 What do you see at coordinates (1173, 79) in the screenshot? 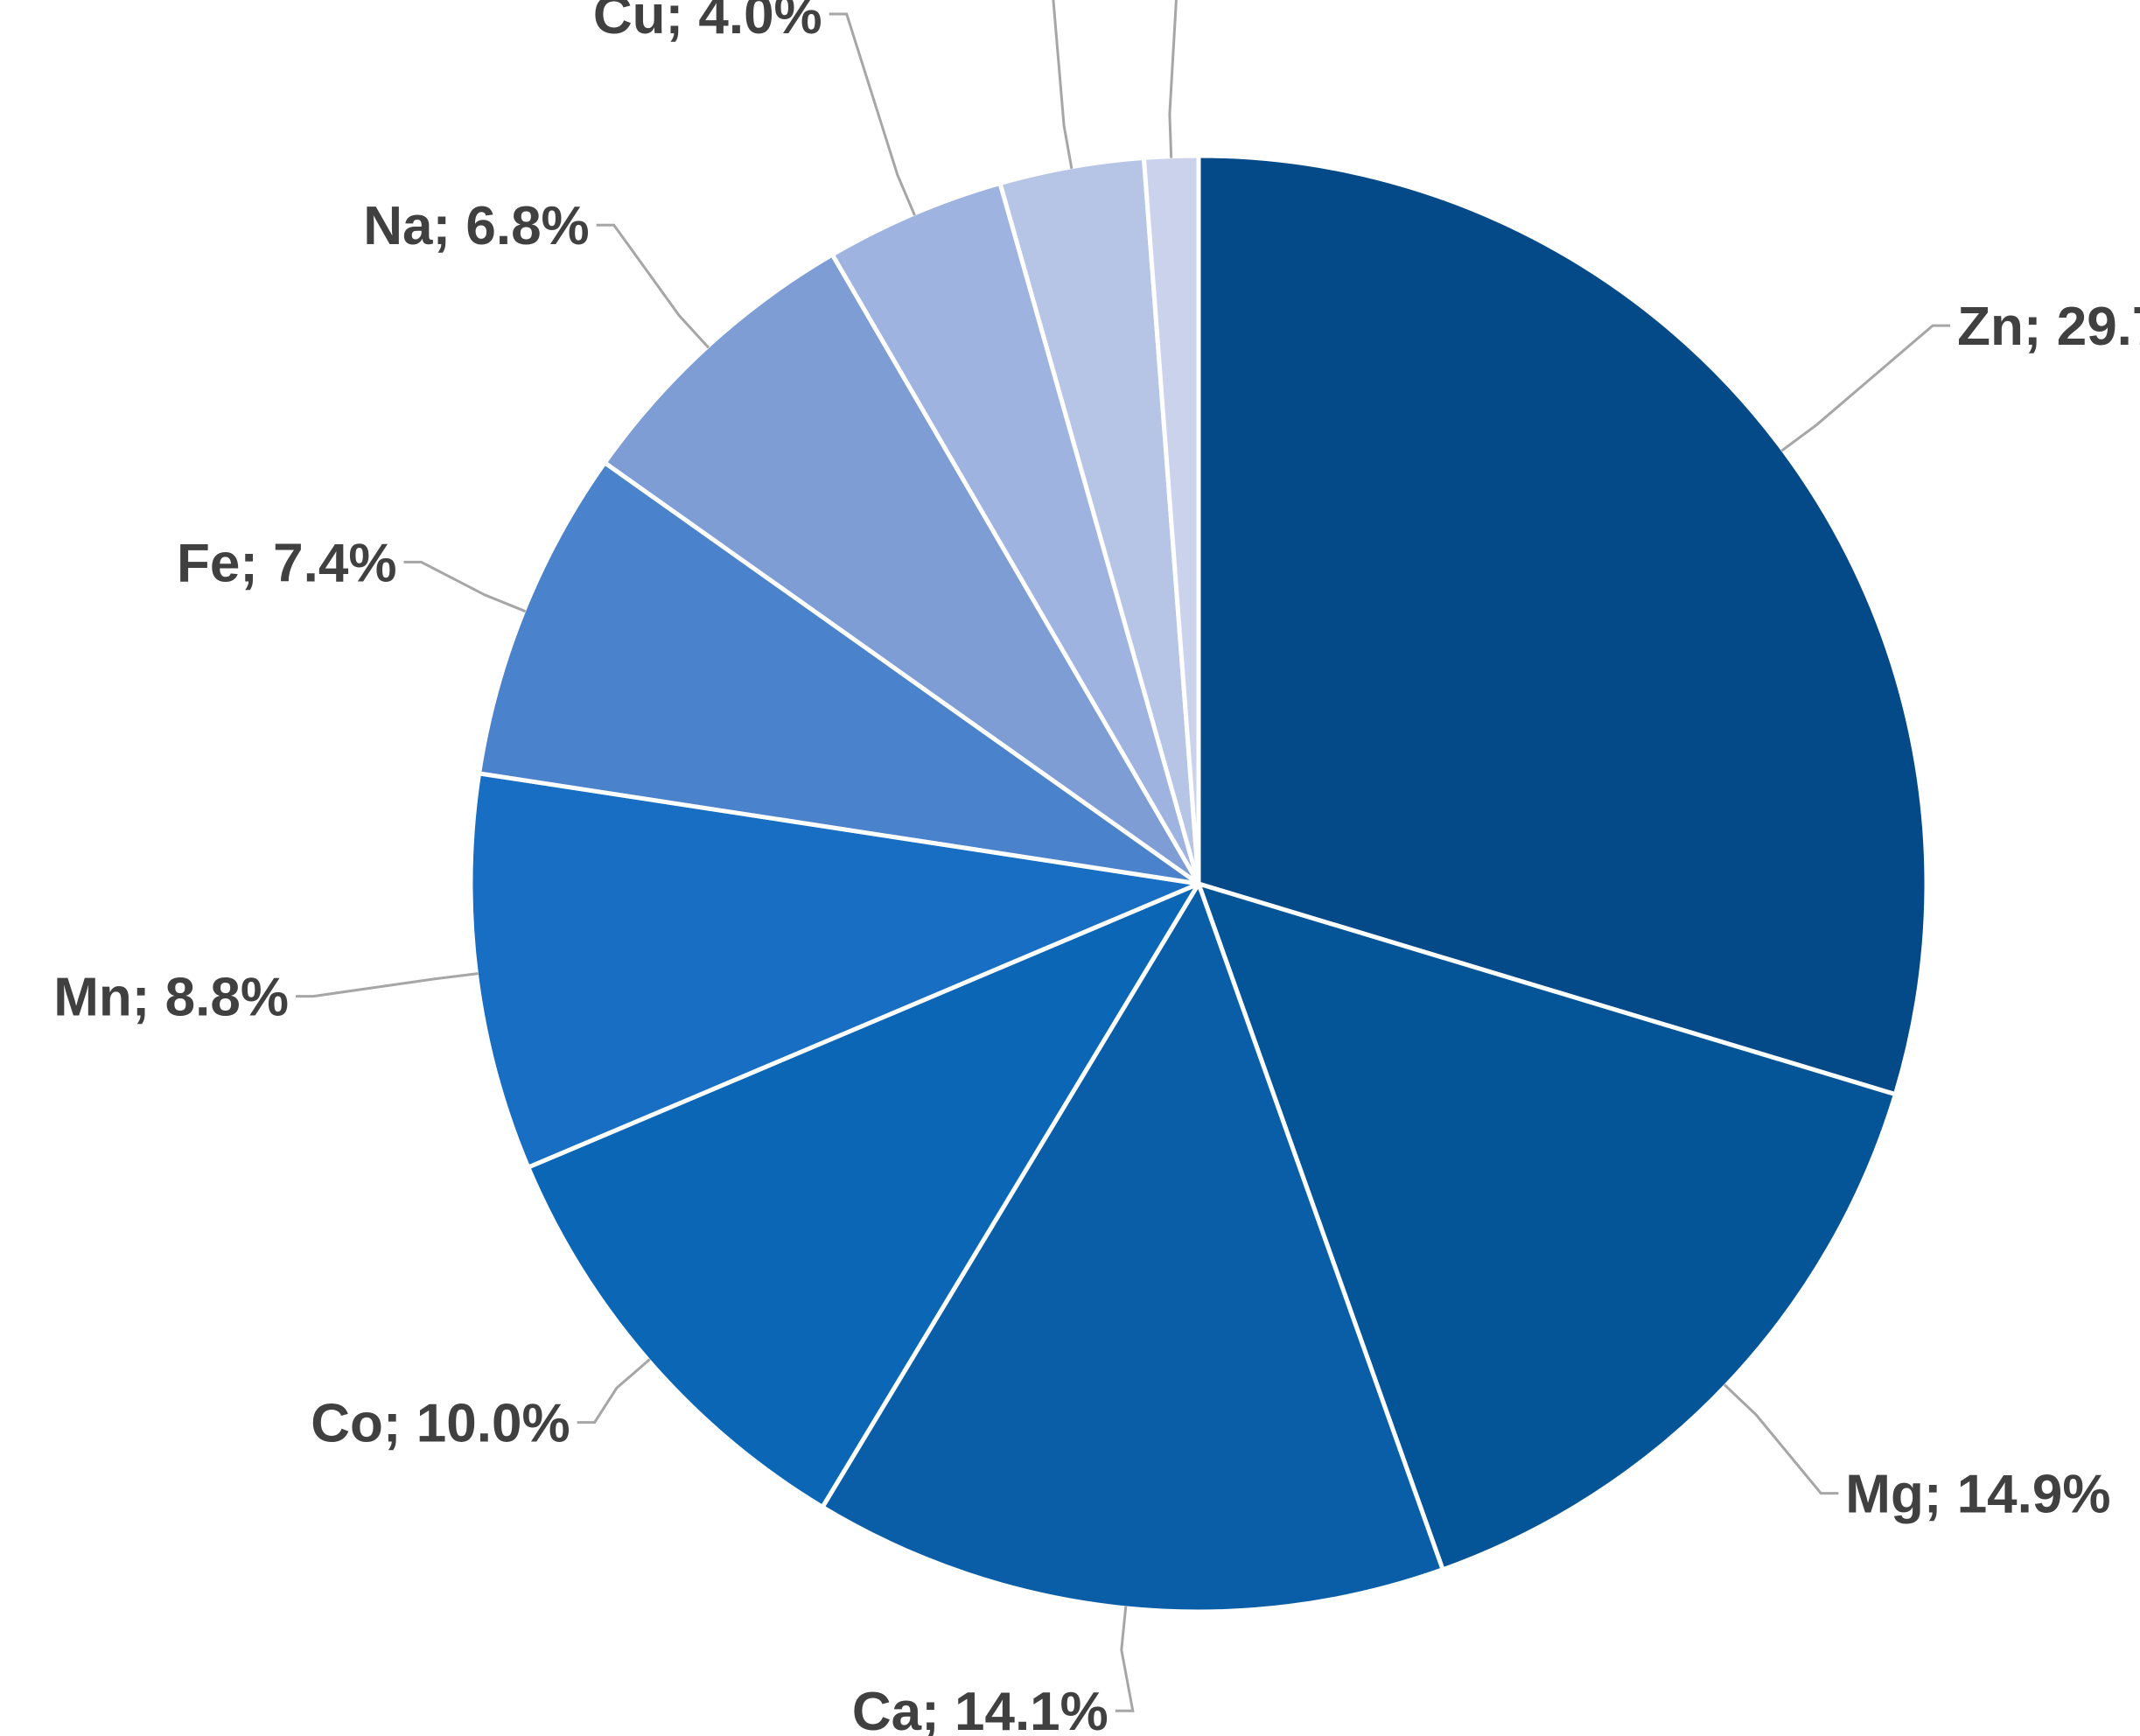
I see `leader-line-k` at bounding box center [1173, 79].